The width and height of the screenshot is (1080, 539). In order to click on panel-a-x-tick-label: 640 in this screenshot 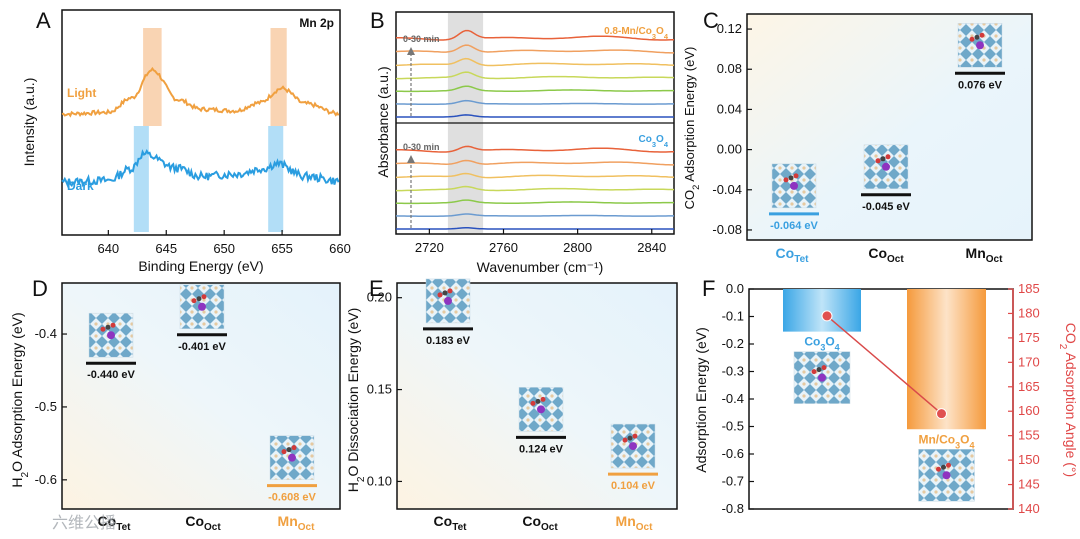, I will do `click(108, 248)`.